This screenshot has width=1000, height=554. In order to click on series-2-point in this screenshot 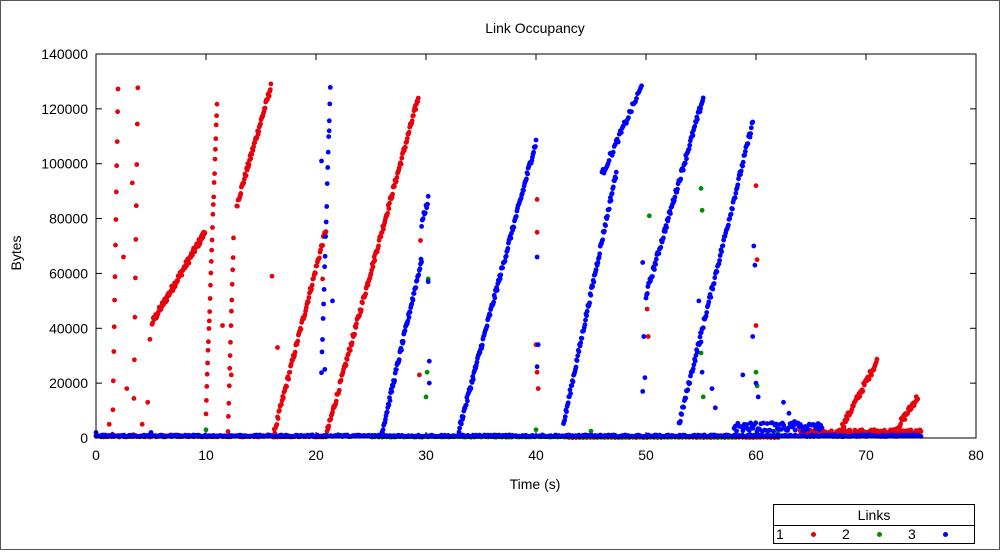, I will do `click(756, 372)`.